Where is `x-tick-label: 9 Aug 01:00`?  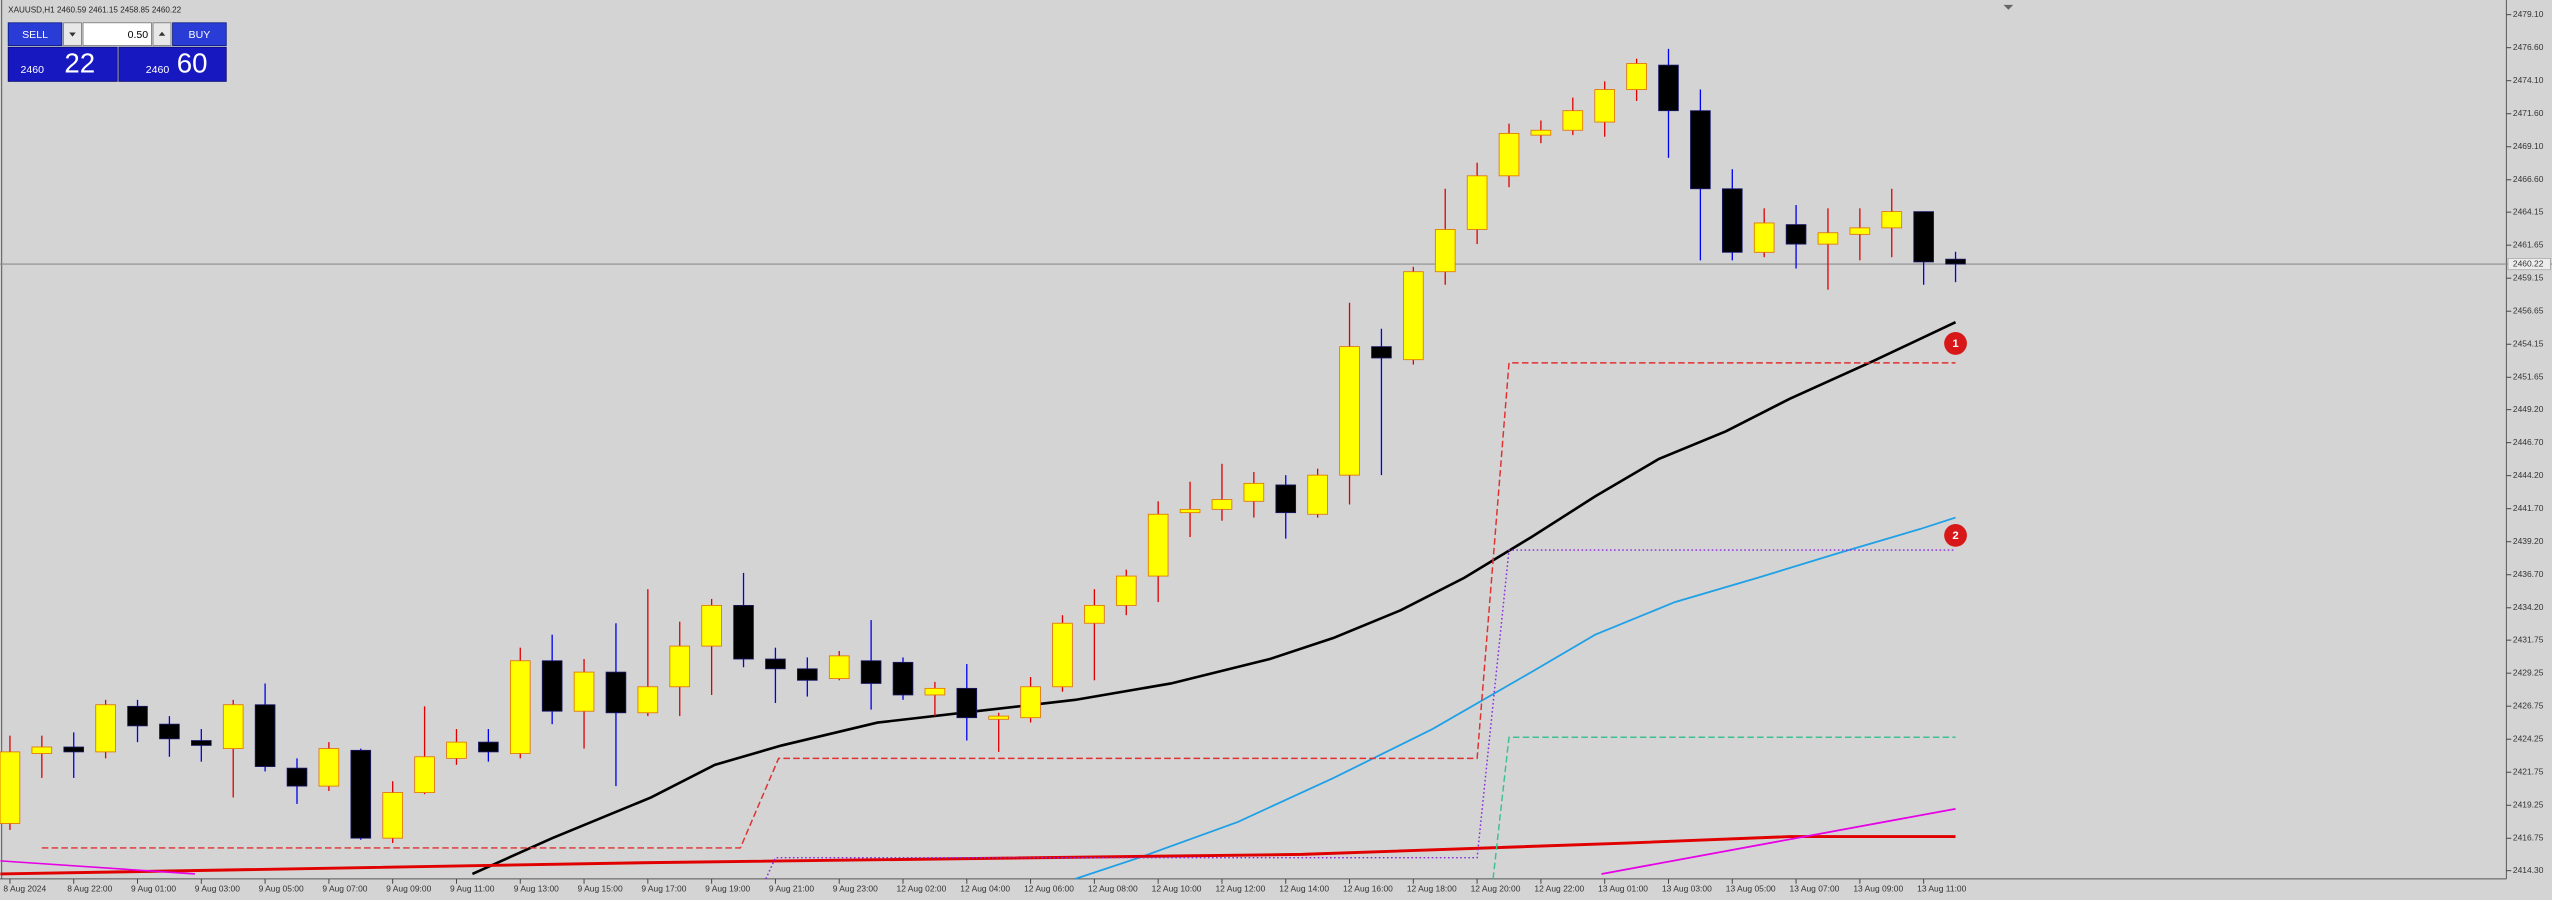
x-tick-label: 9 Aug 01:00 is located at coordinates (153, 889).